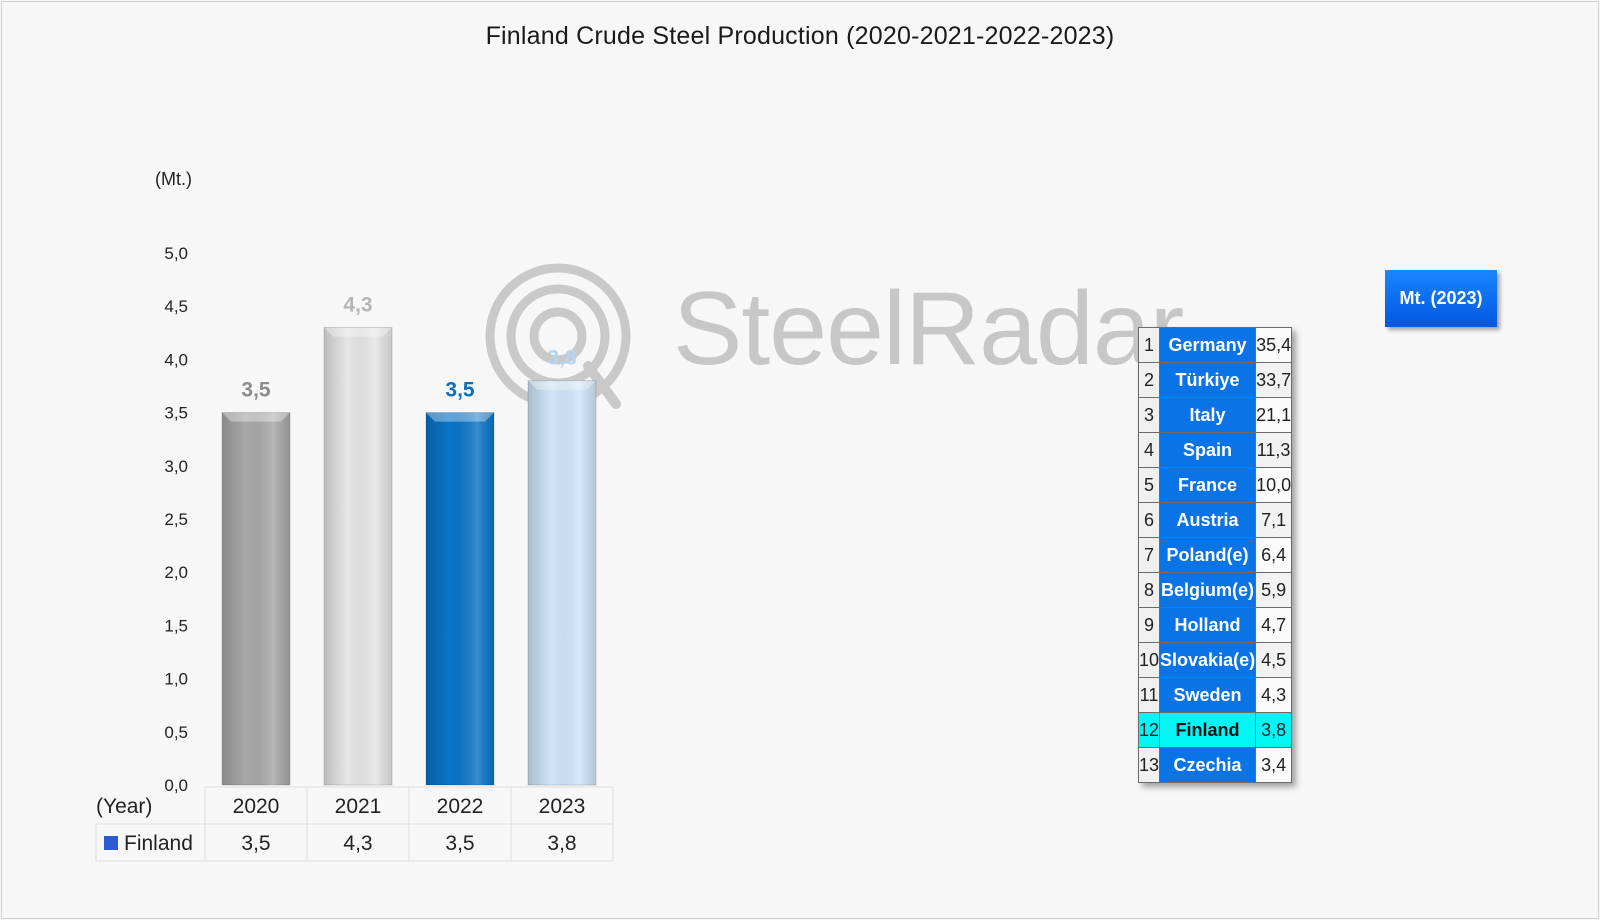 The image size is (1600, 920). What do you see at coordinates (562, 358) in the screenshot?
I see `data-label-2023: 3,8` at bounding box center [562, 358].